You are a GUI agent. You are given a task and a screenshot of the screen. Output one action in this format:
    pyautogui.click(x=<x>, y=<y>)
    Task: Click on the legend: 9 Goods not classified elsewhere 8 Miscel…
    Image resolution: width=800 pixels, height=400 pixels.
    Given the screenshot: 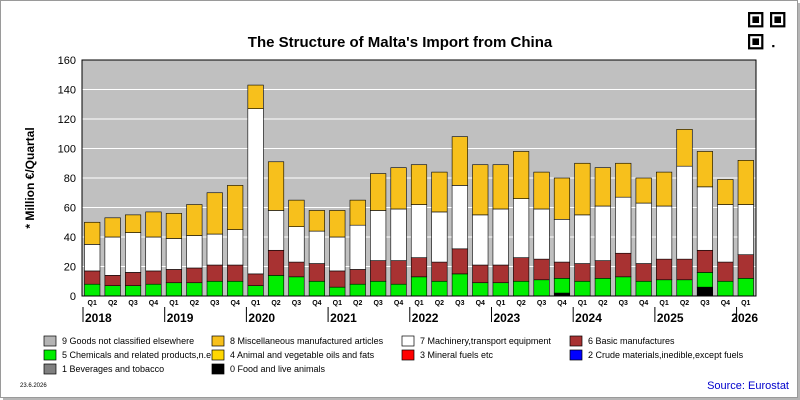 What is the action you would take?
    pyautogui.click(x=393, y=355)
    